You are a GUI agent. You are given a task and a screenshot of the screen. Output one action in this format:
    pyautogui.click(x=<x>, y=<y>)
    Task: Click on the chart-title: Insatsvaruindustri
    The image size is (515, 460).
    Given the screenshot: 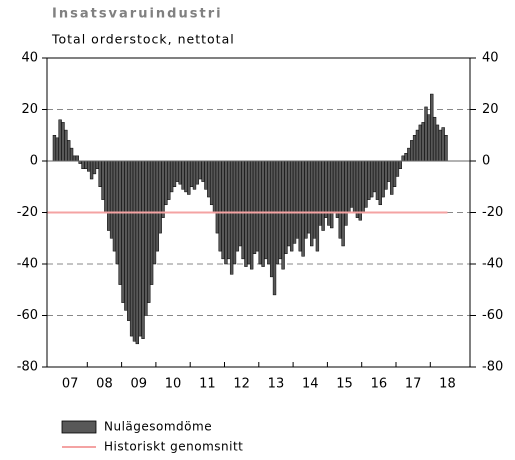 What is the action you would take?
    pyautogui.click(x=137, y=14)
    